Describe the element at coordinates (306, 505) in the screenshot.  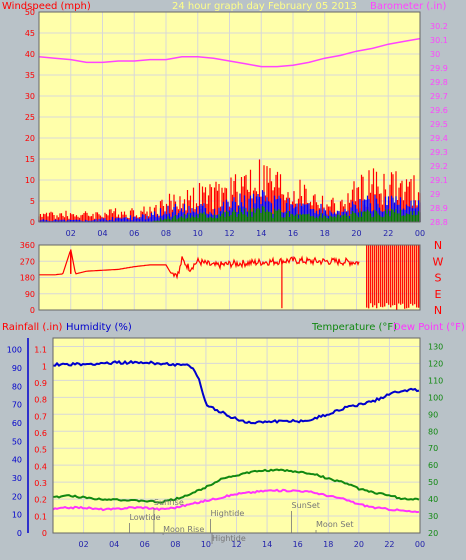
I see `annotation-label: SunSet` at that location.